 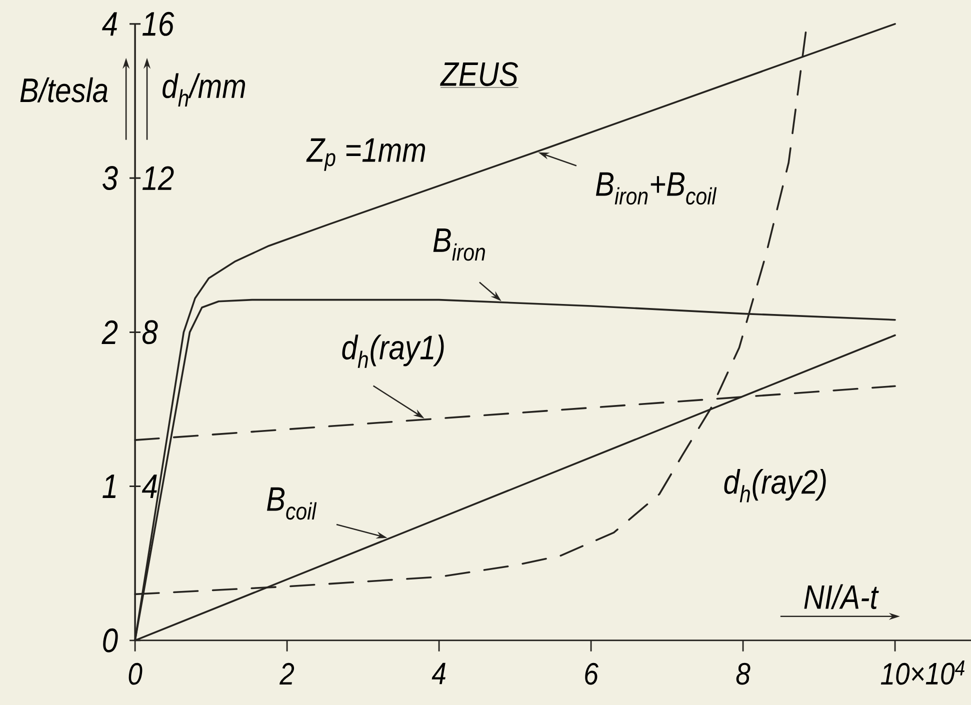 I want to click on y-tick-label: 2, so click(x=110, y=332).